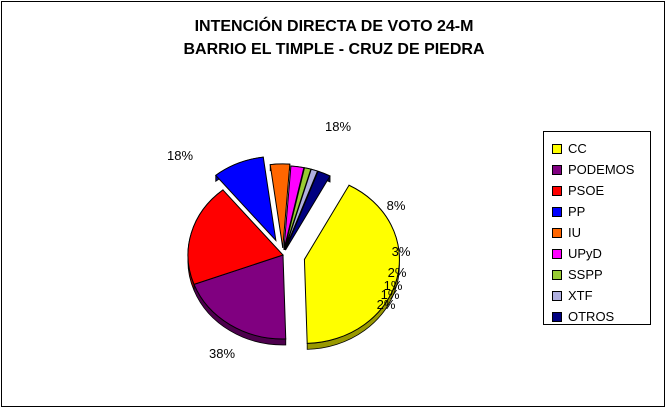 The width and height of the screenshot is (668, 410). What do you see at coordinates (580, 295) in the screenshot?
I see `legend-label: XTF` at bounding box center [580, 295].